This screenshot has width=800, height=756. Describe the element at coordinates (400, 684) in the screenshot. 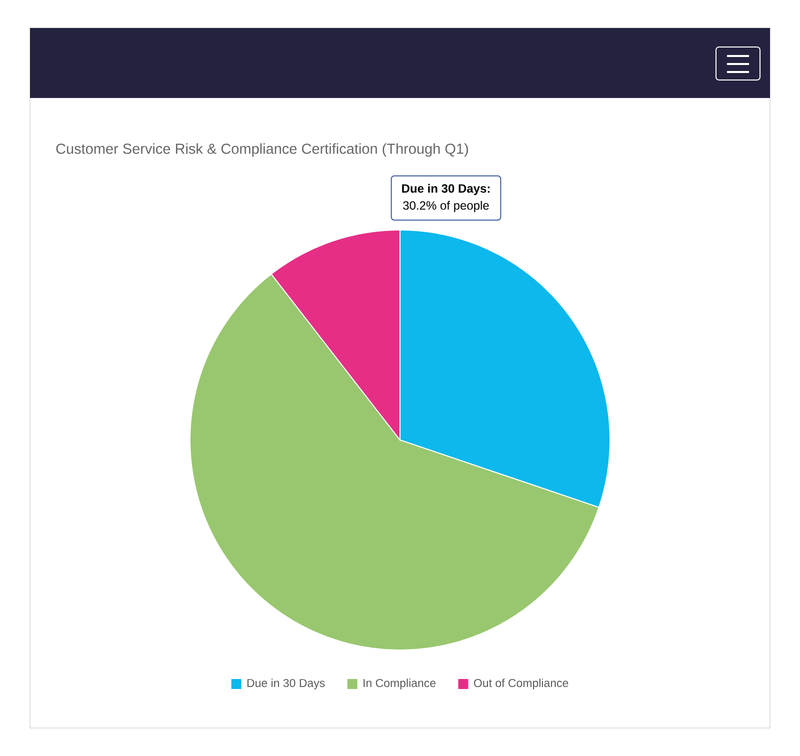

I see `legend-label: In Compliance` at that location.